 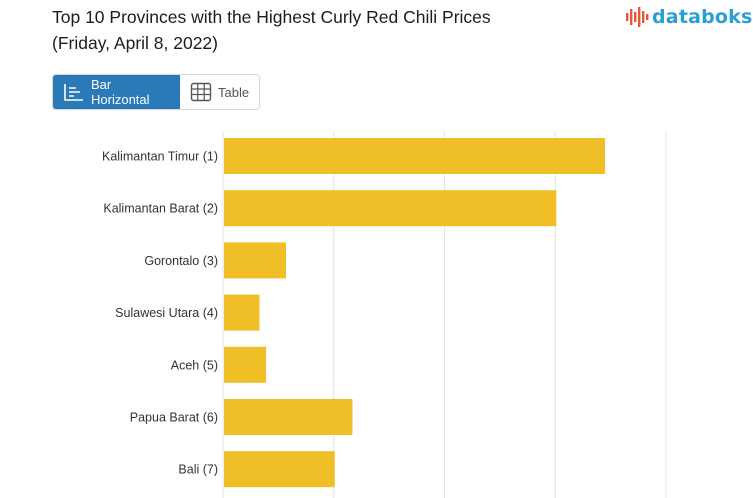 What do you see at coordinates (201, 92) in the screenshot?
I see `table-grid-icon` at bounding box center [201, 92].